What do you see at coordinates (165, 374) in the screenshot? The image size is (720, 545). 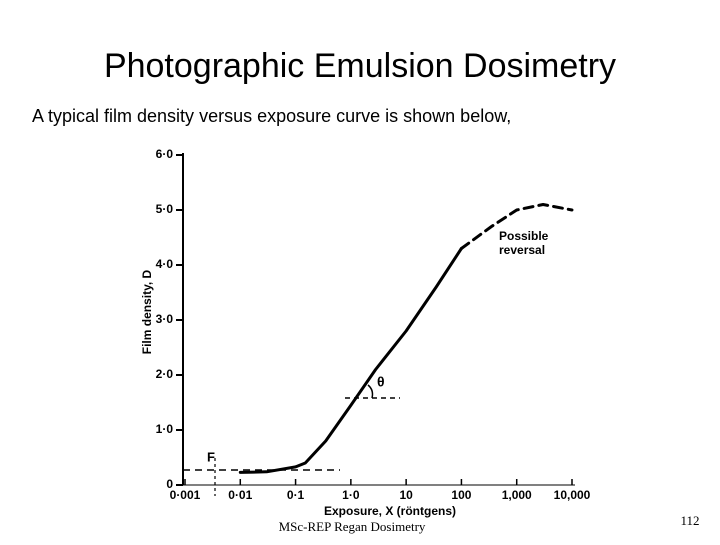 I see `y-tick-label: 2·0` at bounding box center [165, 374].